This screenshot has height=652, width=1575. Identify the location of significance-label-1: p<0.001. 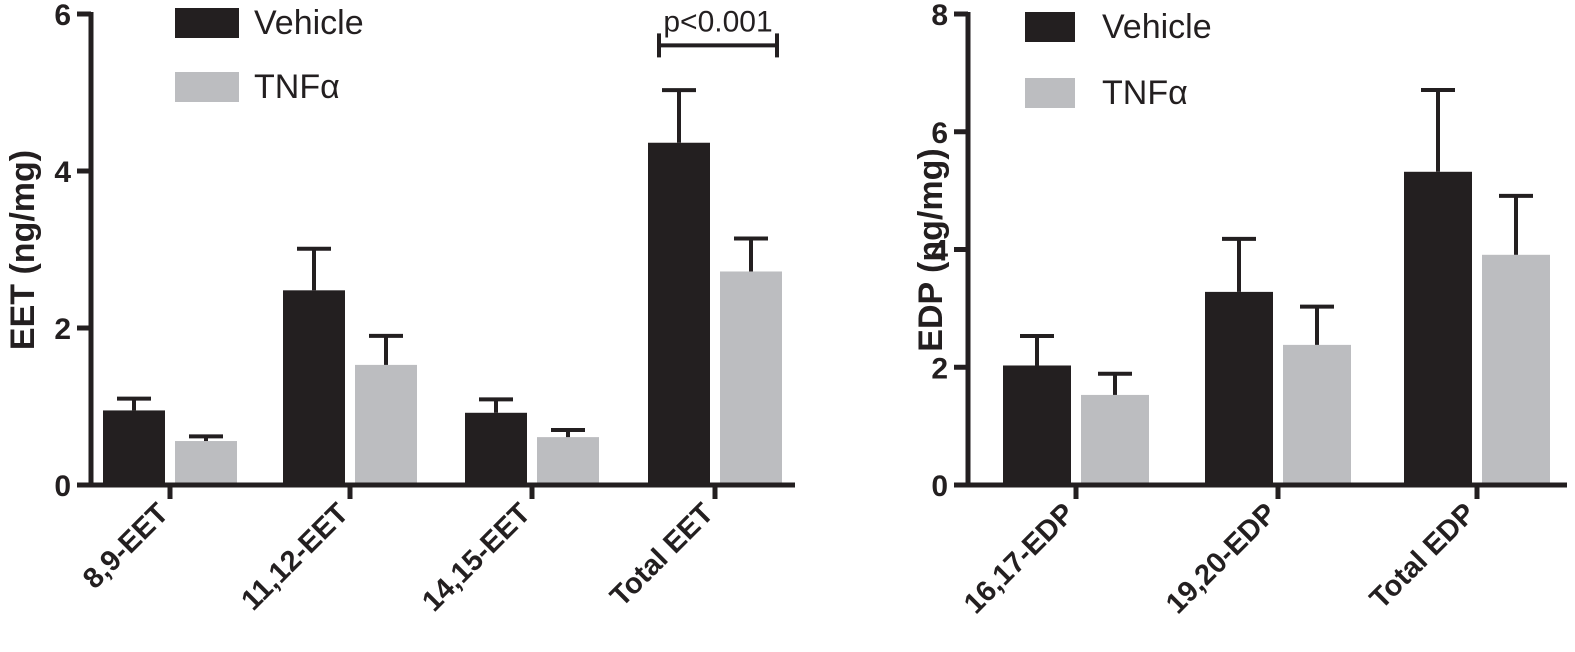
(717, 21).